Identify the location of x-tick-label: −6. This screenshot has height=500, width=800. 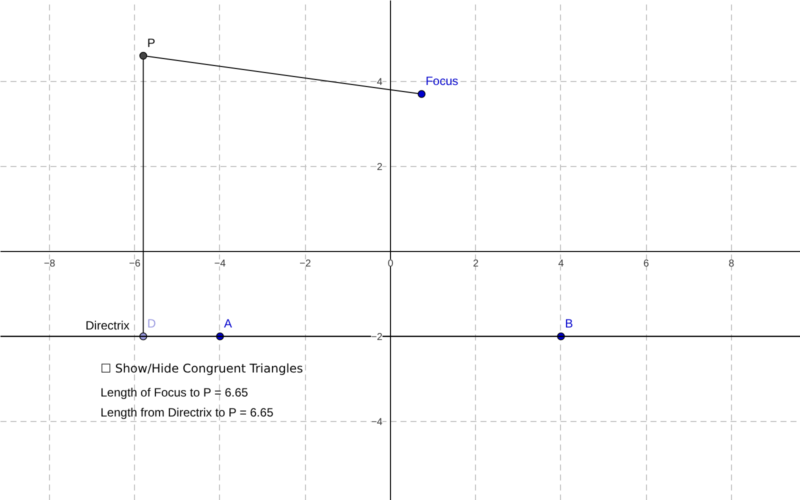
(135, 264).